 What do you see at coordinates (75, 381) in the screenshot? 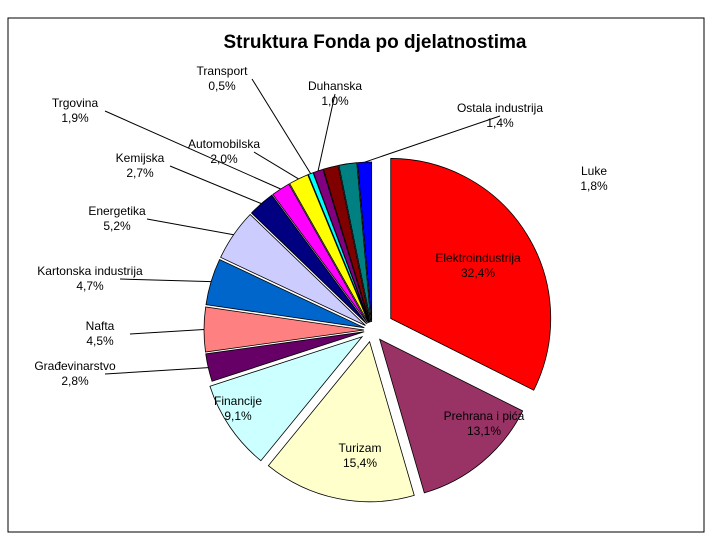
I see `slice-value: 2,8%` at bounding box center [75, 381].